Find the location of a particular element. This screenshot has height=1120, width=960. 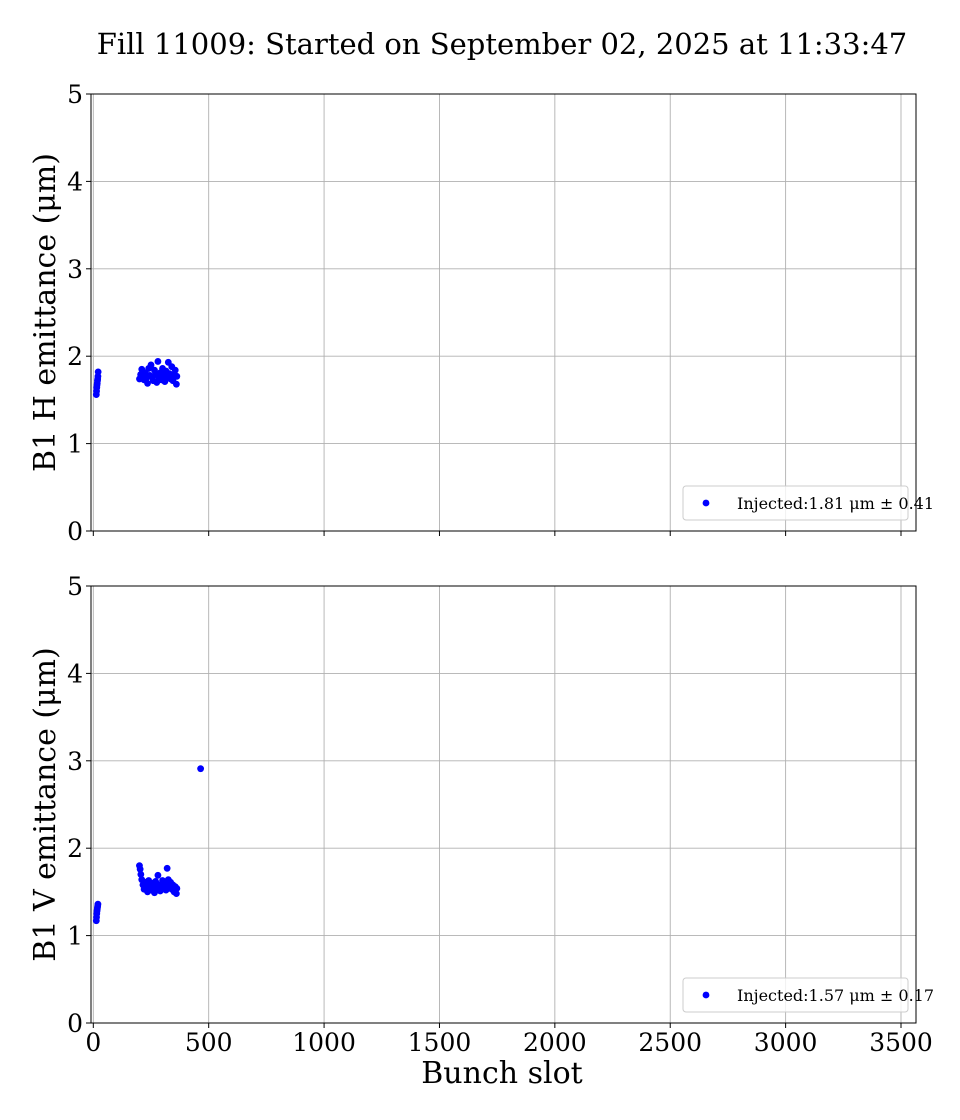

legend-label: Injected:1.81 μm ± 0.41 is located at coordinates (835, 503).